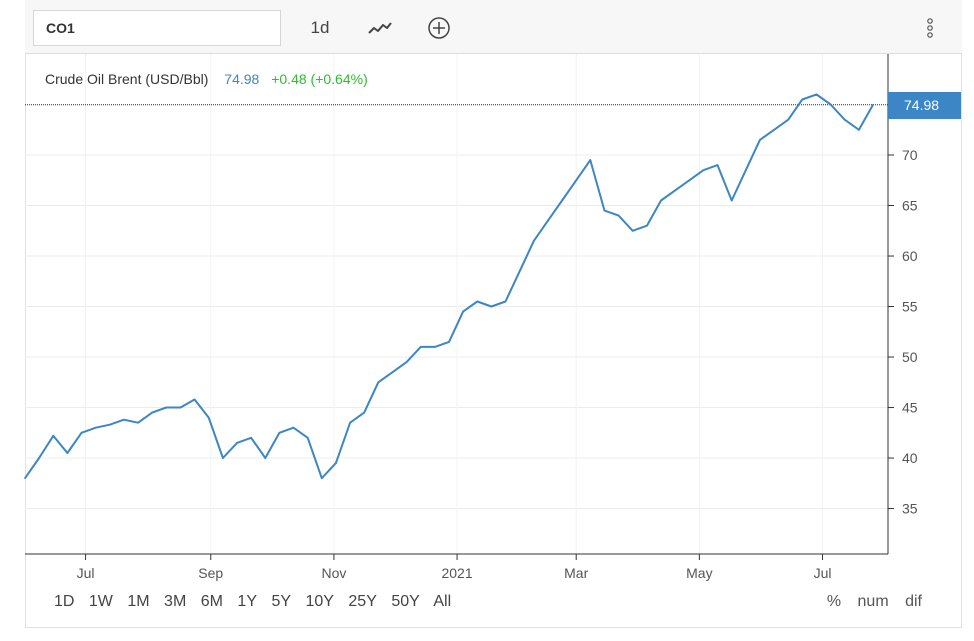 This screenshot has height=641, width=974. I want to click on more-menu-button, so click(930, 28).